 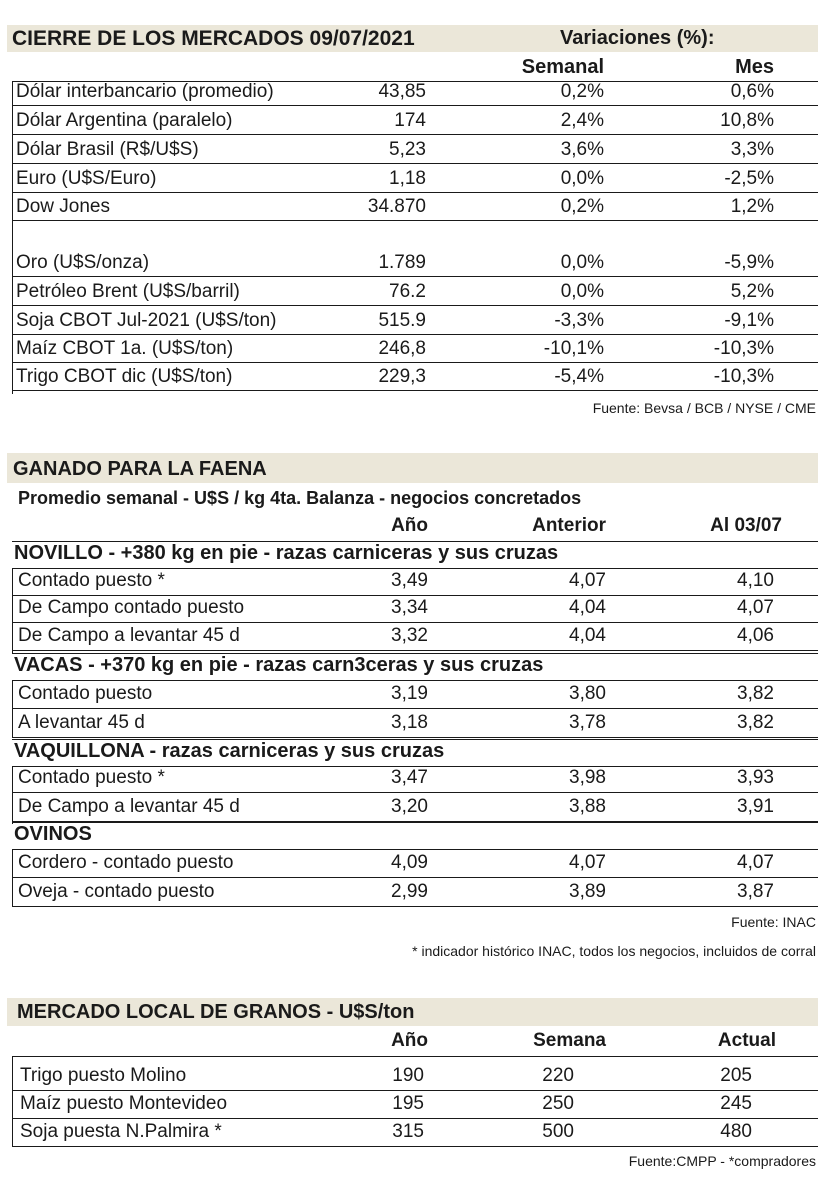 I want to click on grain-name: Soja puesta N.Palmira *, so click(x=121, y=1131).